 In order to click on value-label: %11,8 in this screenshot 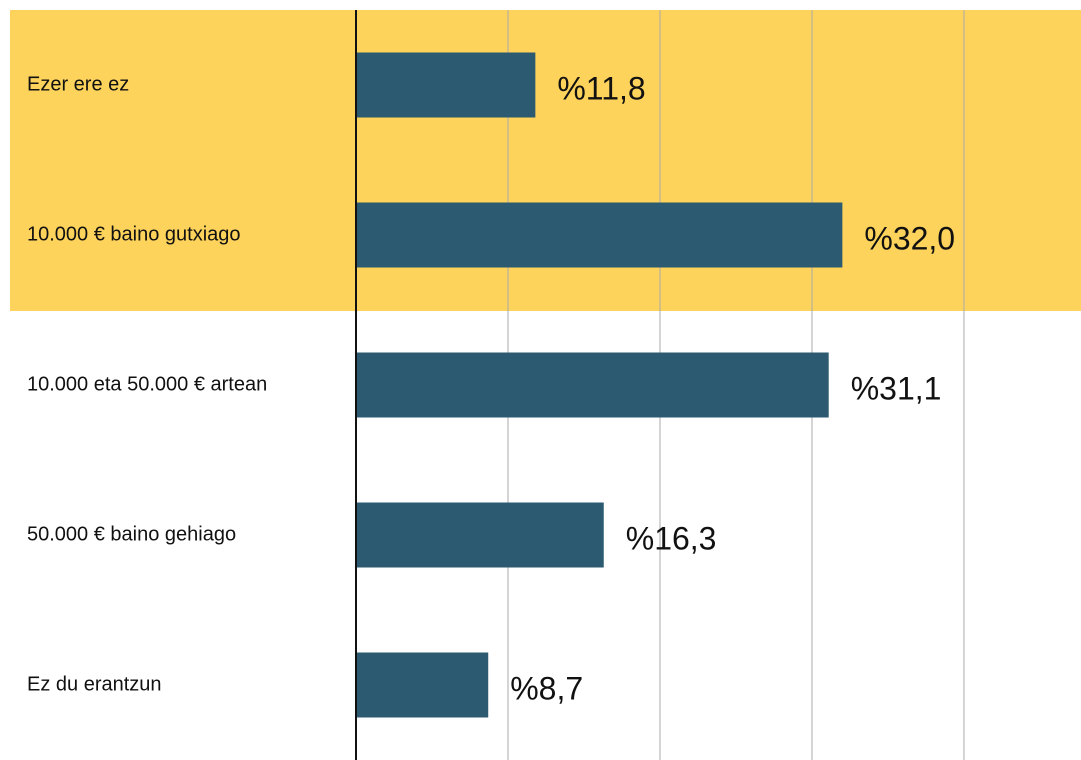, I will do `click(601, 88)`.